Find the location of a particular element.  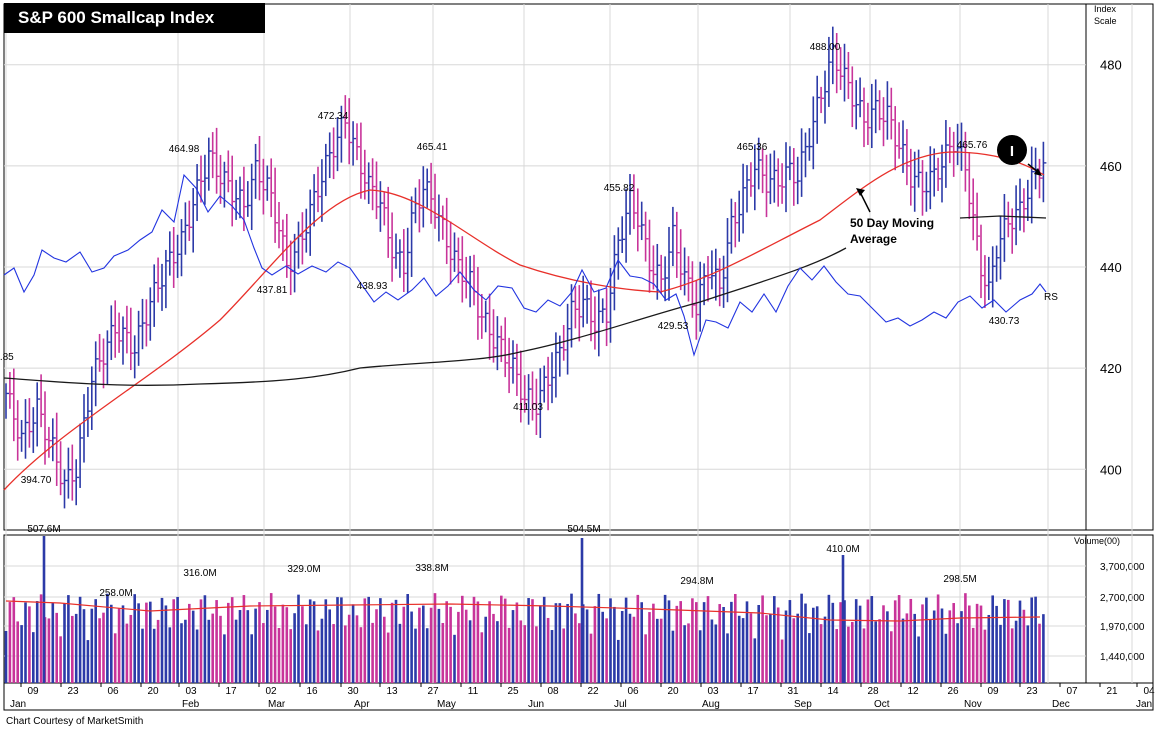

month-label: Oct is located at coordinates (882, 704).